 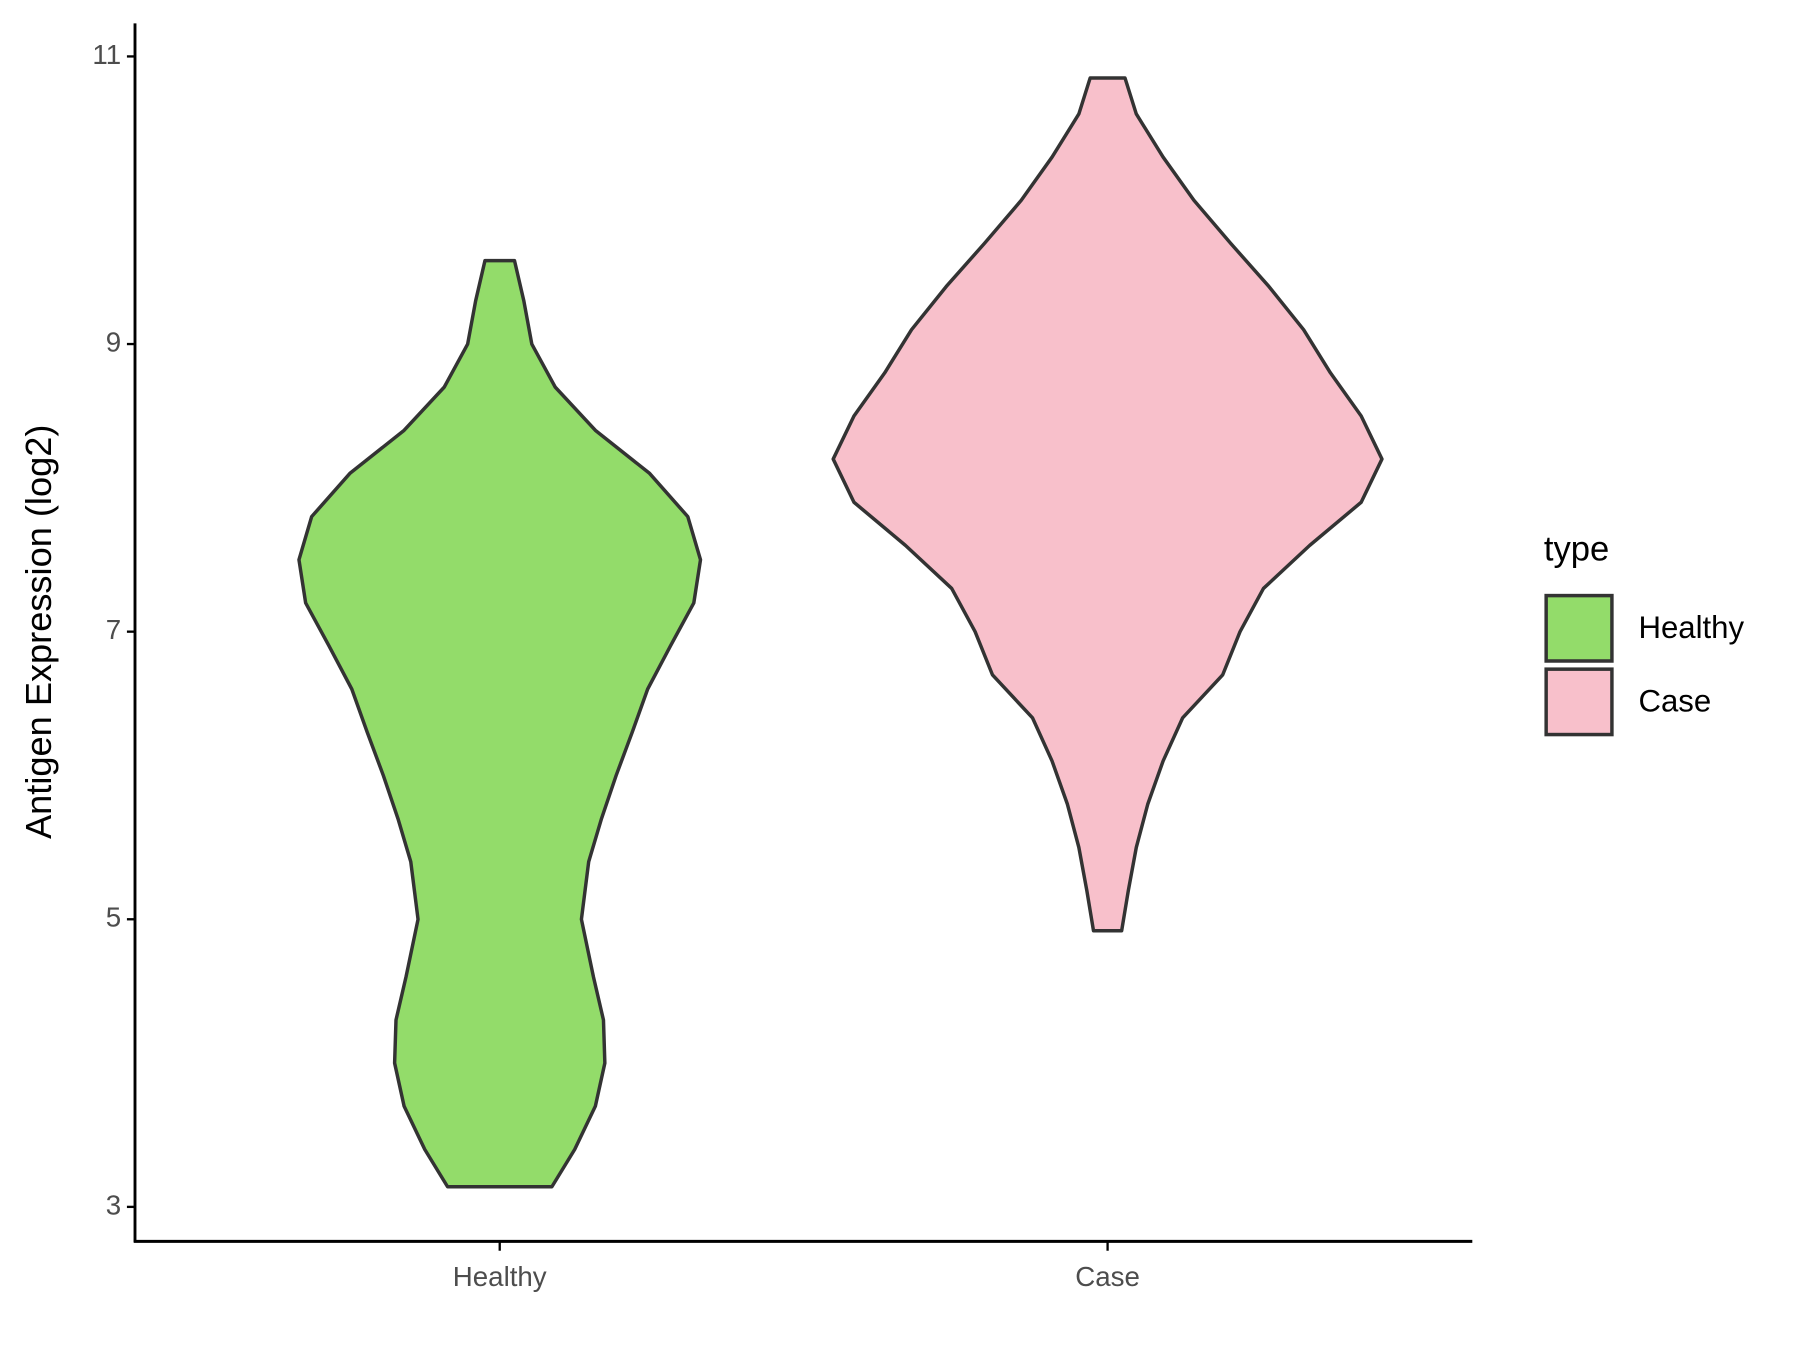 What do you see at coordinates (113, 1204) in the screenshot?
I see `y-tick-label: 3` at bounding box center [113, 1204].